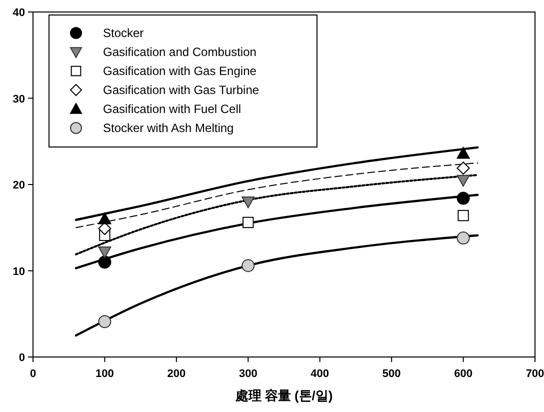 The width and height of the screenshot is (544, 412). Describe the element at coordinates (176, 374) in the screenshot. I see `x-tick-label: 200` at that location.